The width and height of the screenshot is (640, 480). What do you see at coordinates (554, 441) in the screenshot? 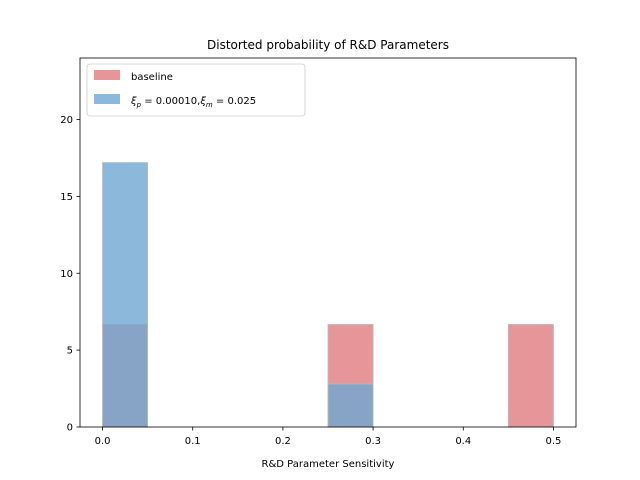
I see `x-tick-label: 0.5` at bounding box center [554, 441].